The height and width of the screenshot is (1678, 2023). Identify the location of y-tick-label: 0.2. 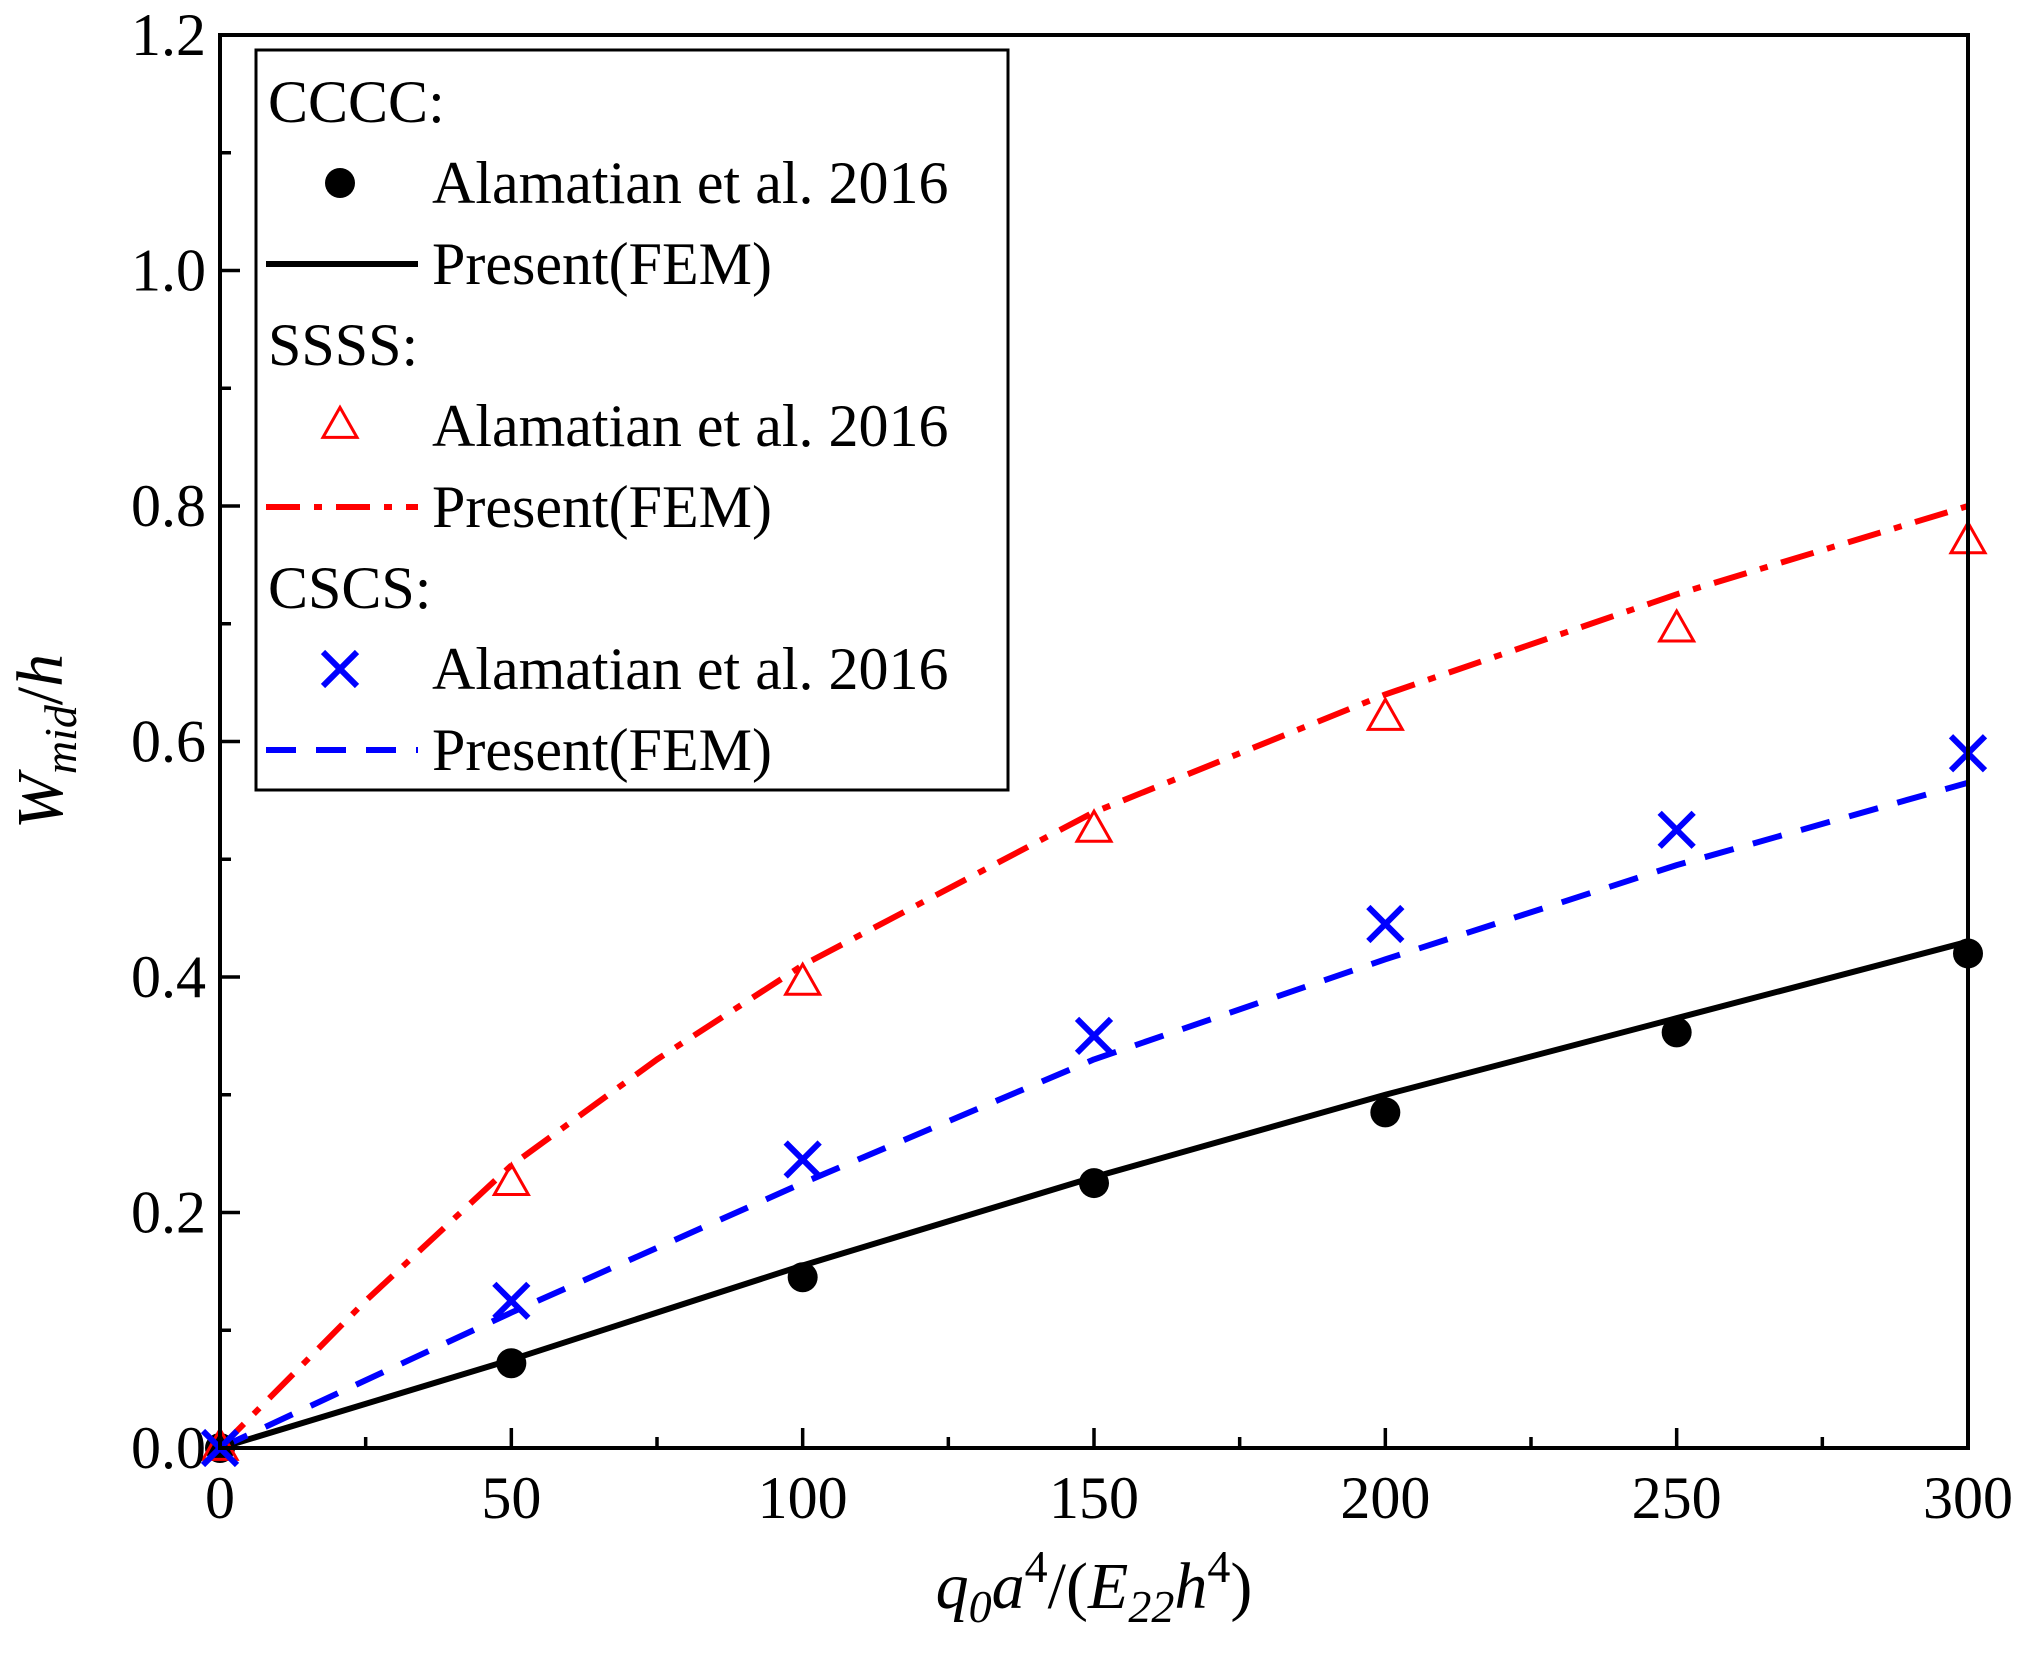
(168, 1213).